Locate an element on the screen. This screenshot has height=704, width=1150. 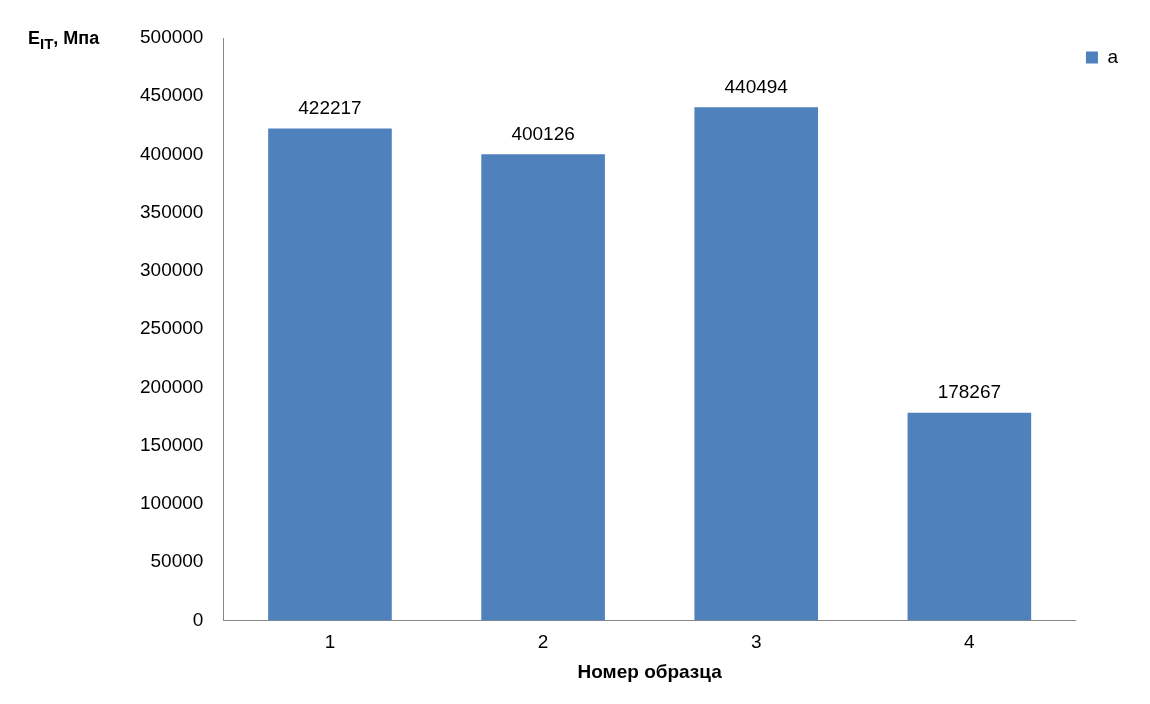
data-label: 400126 is located at coordinates (543, 134).